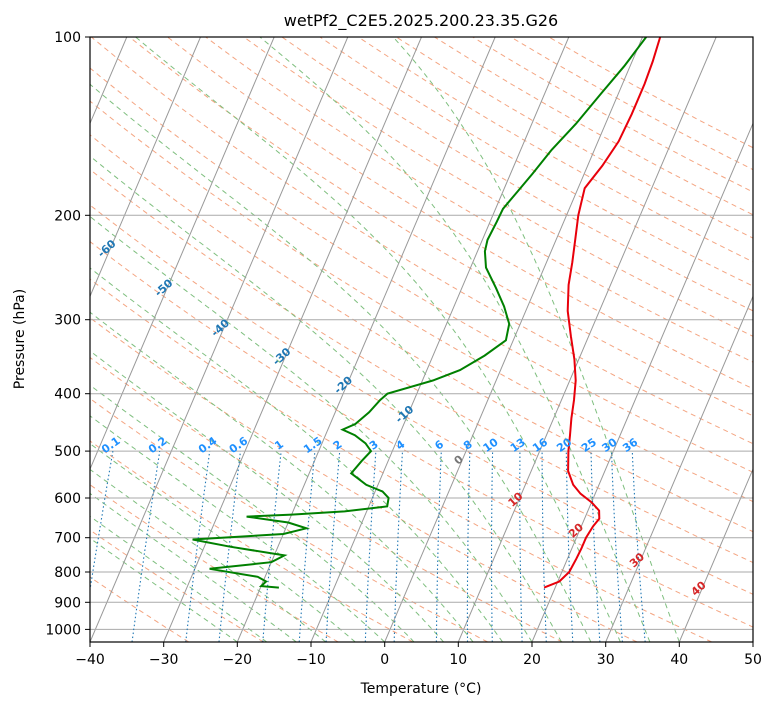 The image size is (775, 708). What do you see at coordinates (458, 660) in the screenshot?
I see `x-tick-label: 10` at bounding box center [458, 660].